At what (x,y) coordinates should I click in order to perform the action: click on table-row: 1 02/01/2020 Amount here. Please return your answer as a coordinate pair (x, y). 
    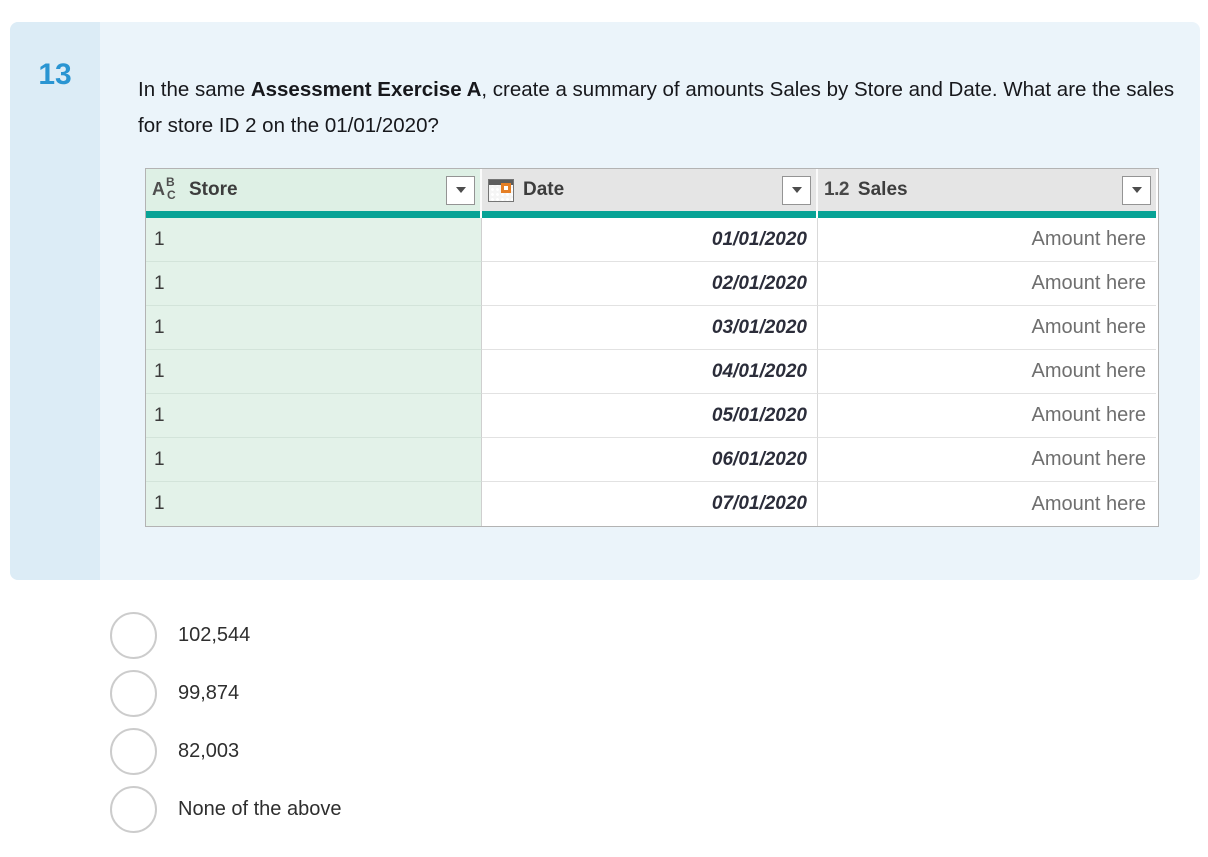
    Looking at the image, I should click on (652, 284).